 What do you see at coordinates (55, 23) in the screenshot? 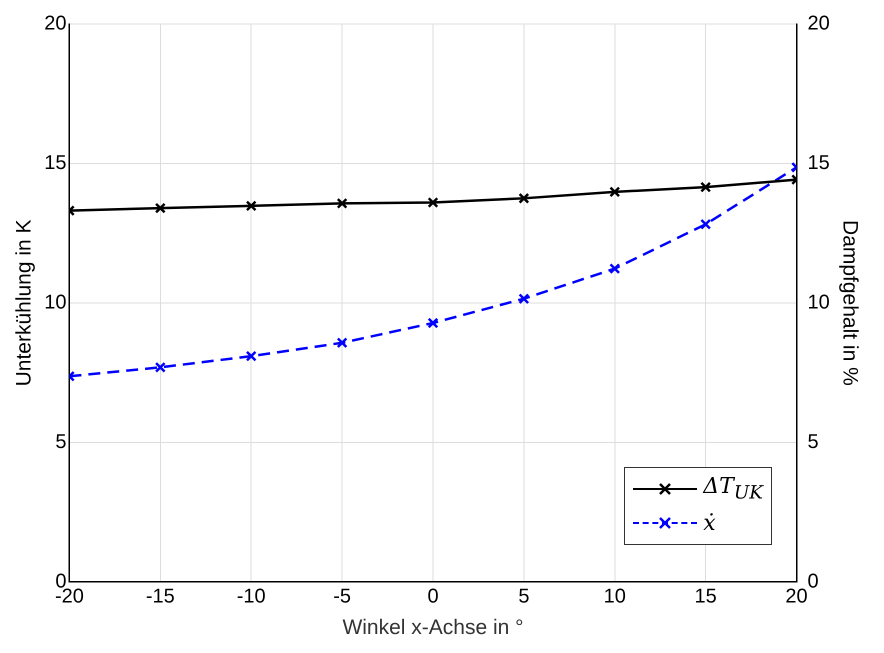
I see `y-tick-label: 20` at bounding box center [55, 23].